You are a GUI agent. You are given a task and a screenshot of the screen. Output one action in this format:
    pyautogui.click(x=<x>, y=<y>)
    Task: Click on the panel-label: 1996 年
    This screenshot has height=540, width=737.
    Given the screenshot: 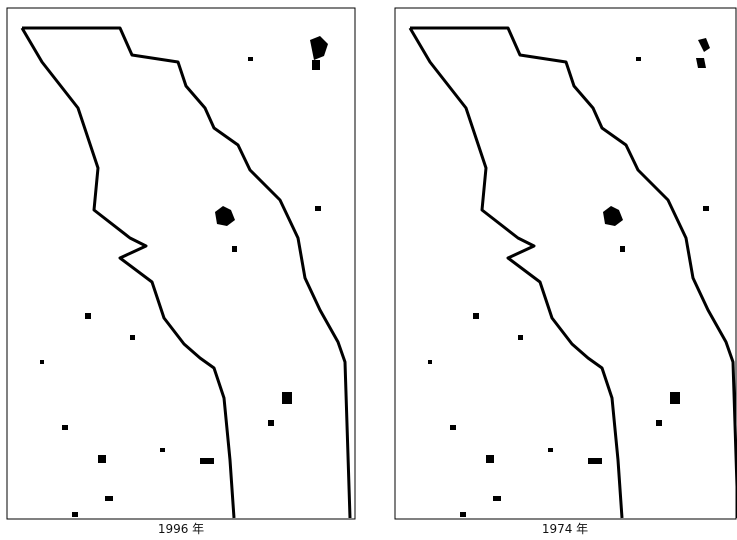 What is the action you would take?
    pyautogui.click(x=181, y=529)
    